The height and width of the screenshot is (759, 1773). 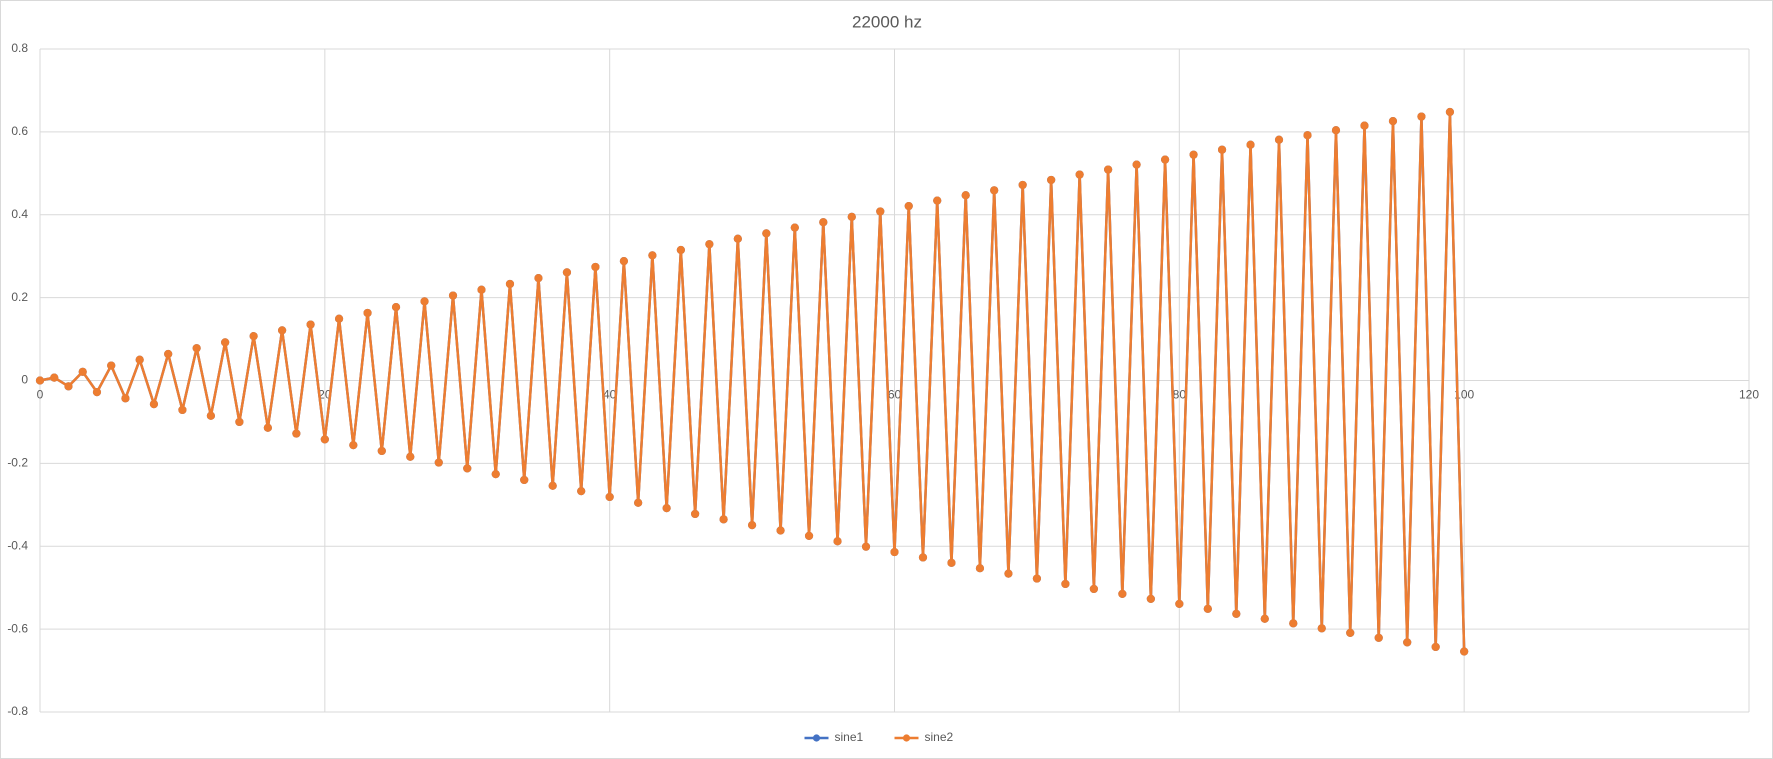 I want to click on legend-label: sine2, so click(x=939, y=737).